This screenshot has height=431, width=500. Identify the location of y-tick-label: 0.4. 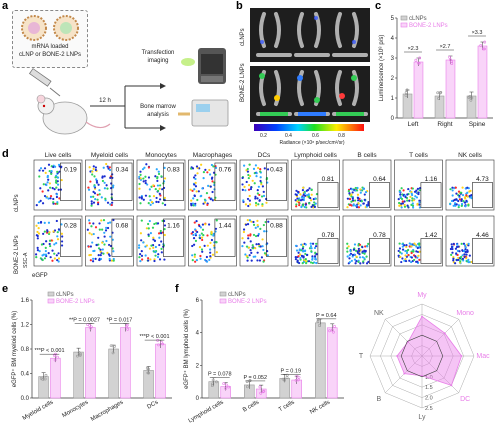
(25, 375).